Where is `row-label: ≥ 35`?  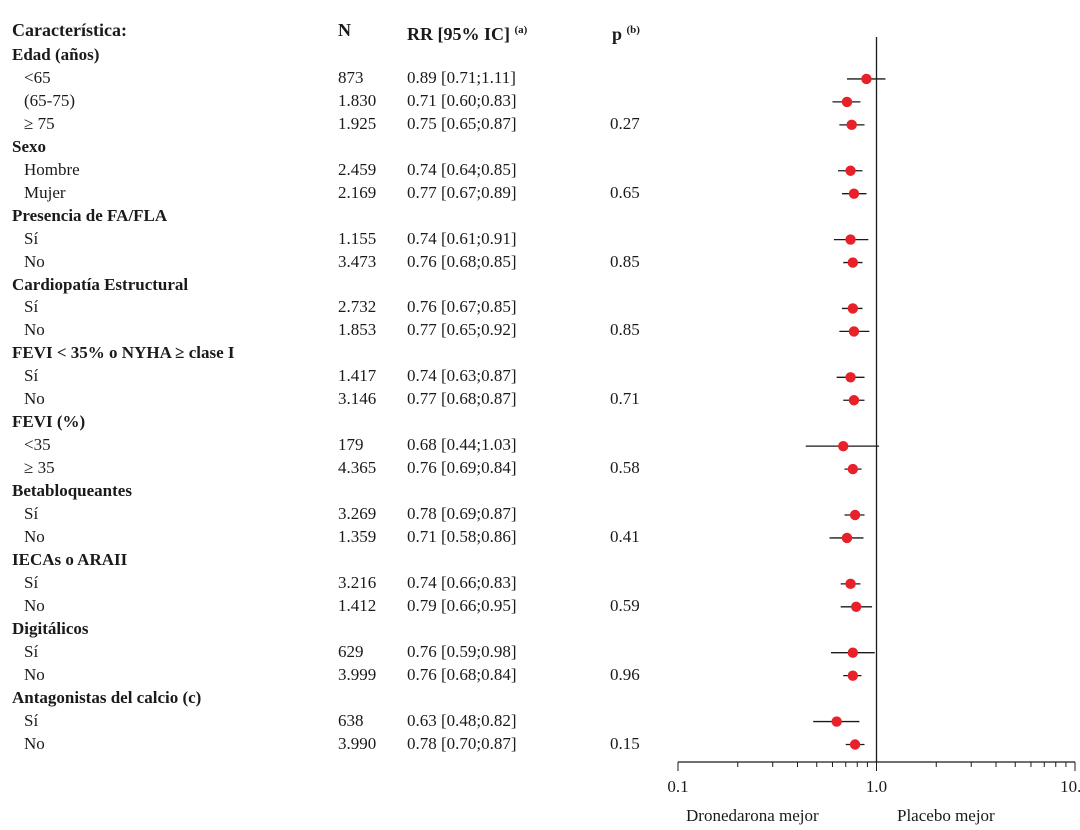 row-label: ≥ 35 is located at coordinates (39, 468).